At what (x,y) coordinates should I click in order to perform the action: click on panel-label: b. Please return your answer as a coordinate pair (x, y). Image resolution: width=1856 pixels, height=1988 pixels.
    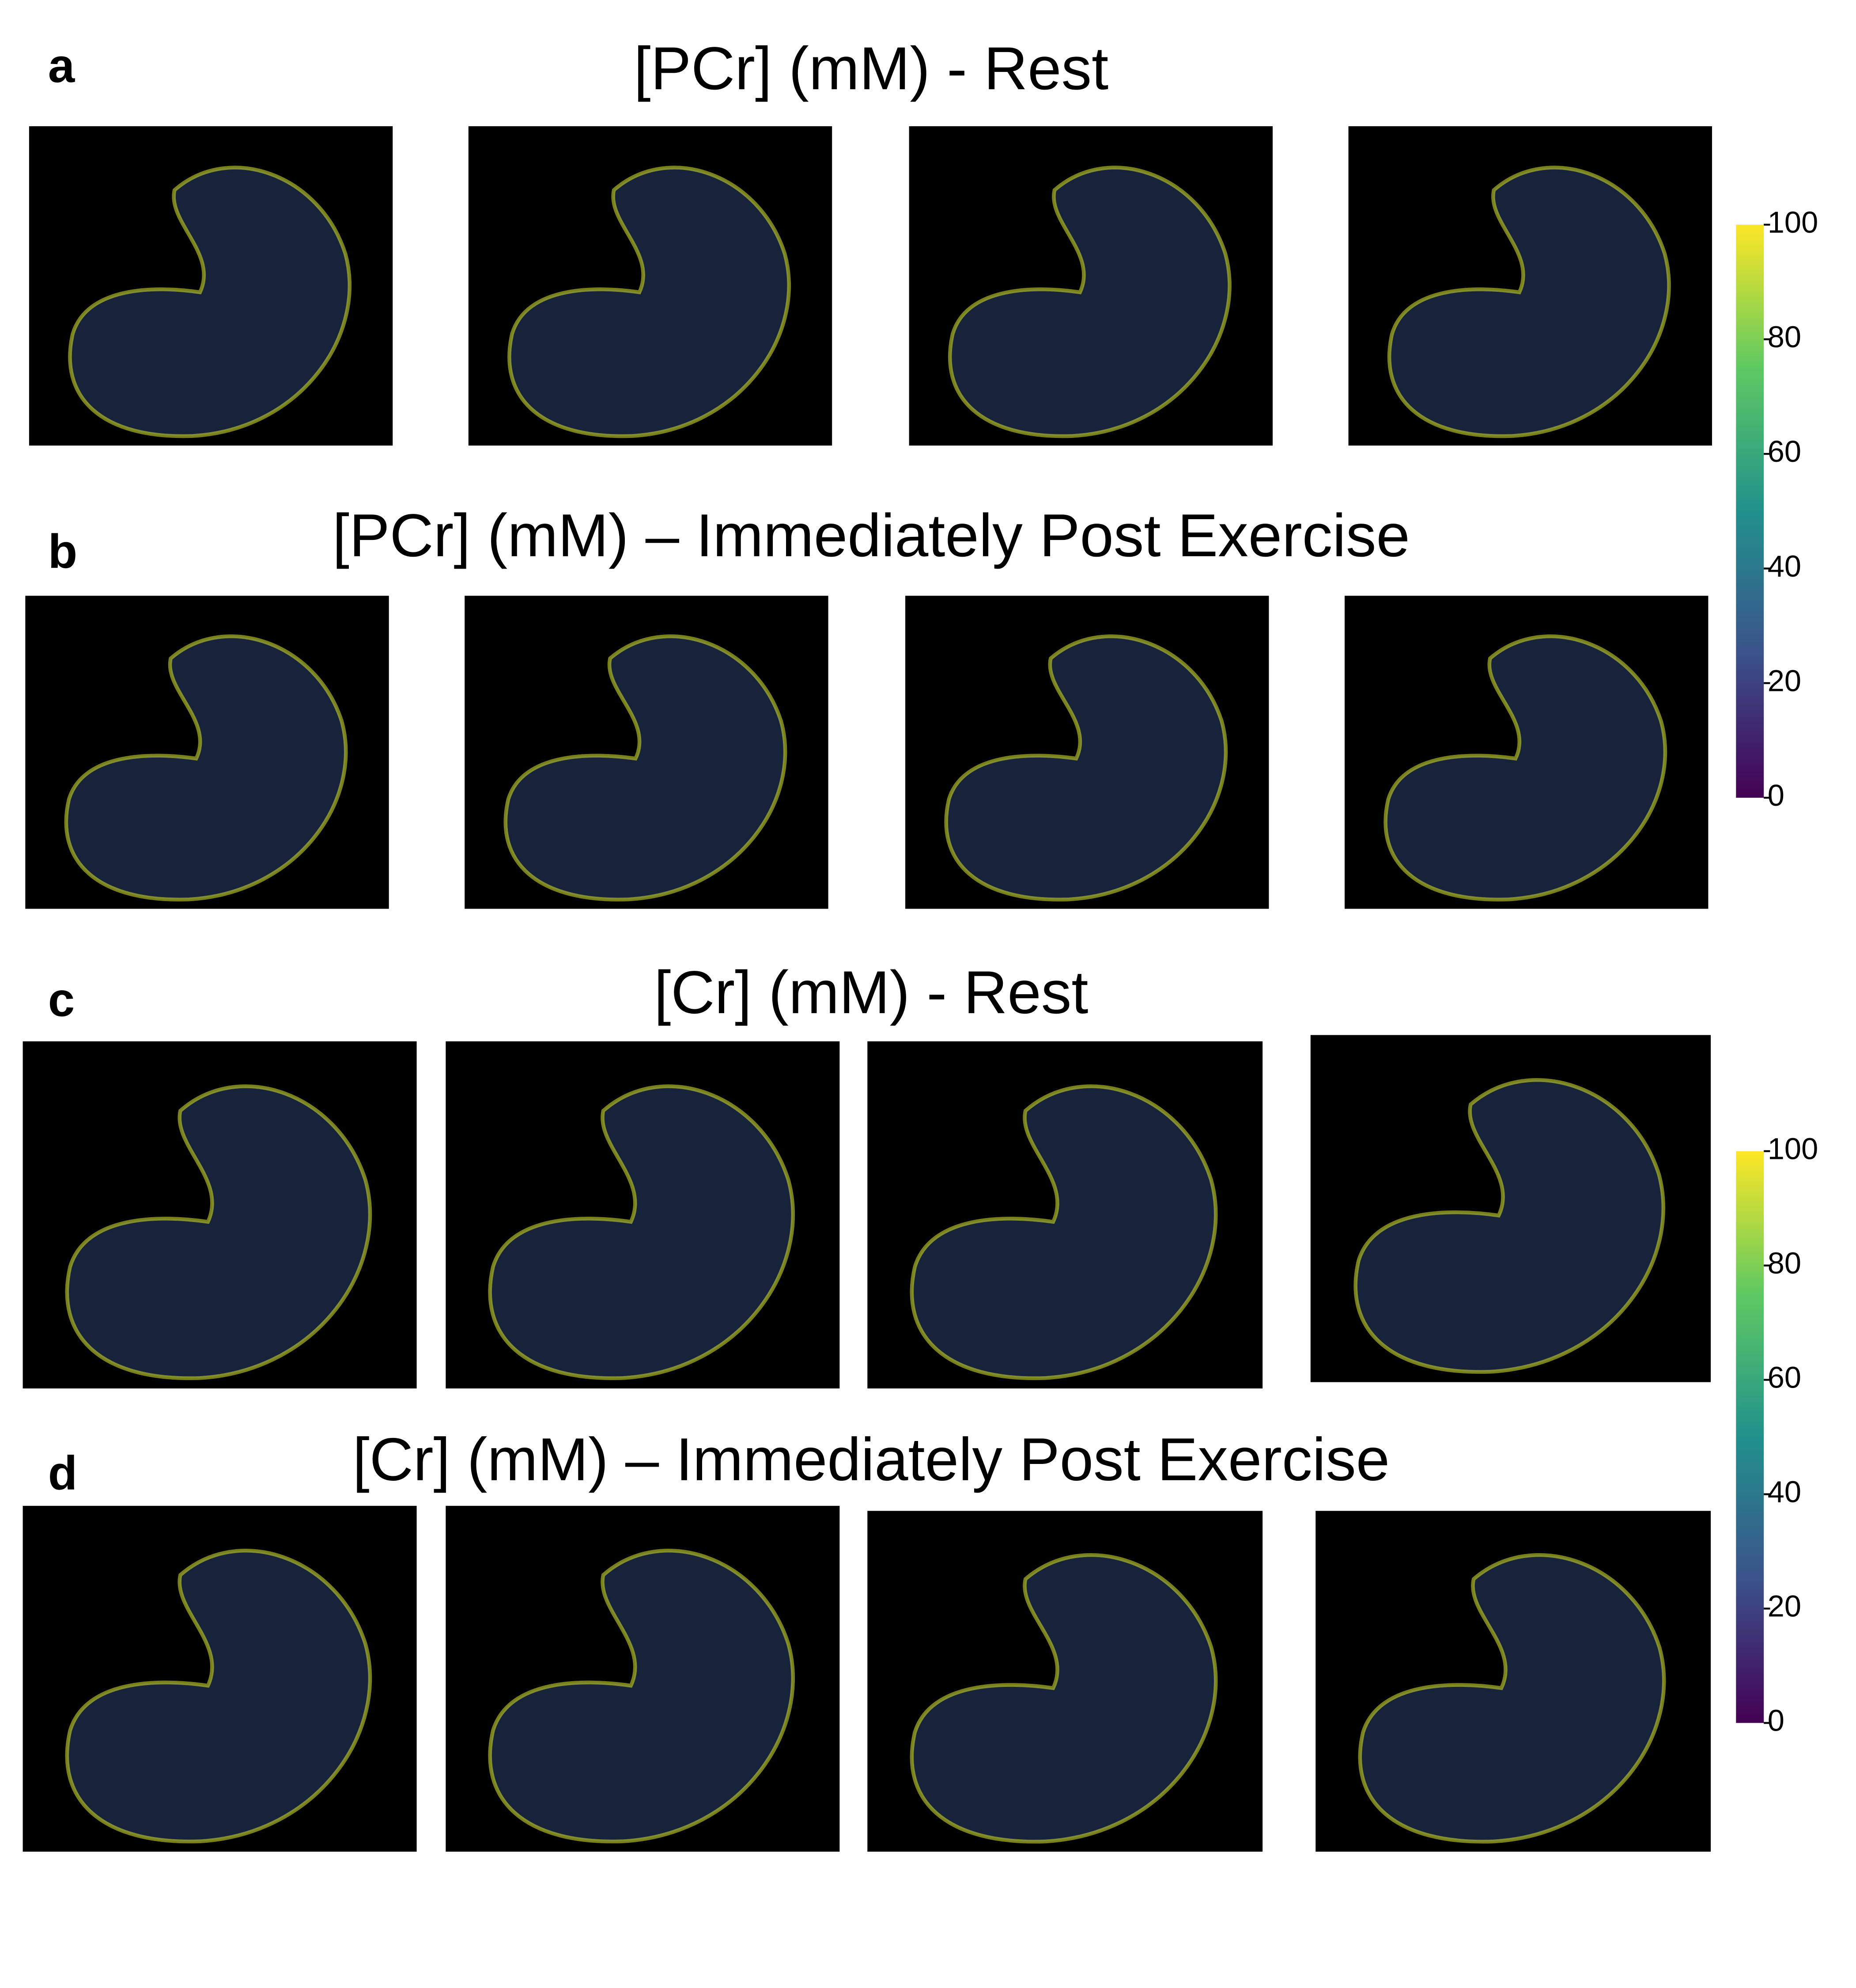
    Looking at the image, I should click on (62, 552).